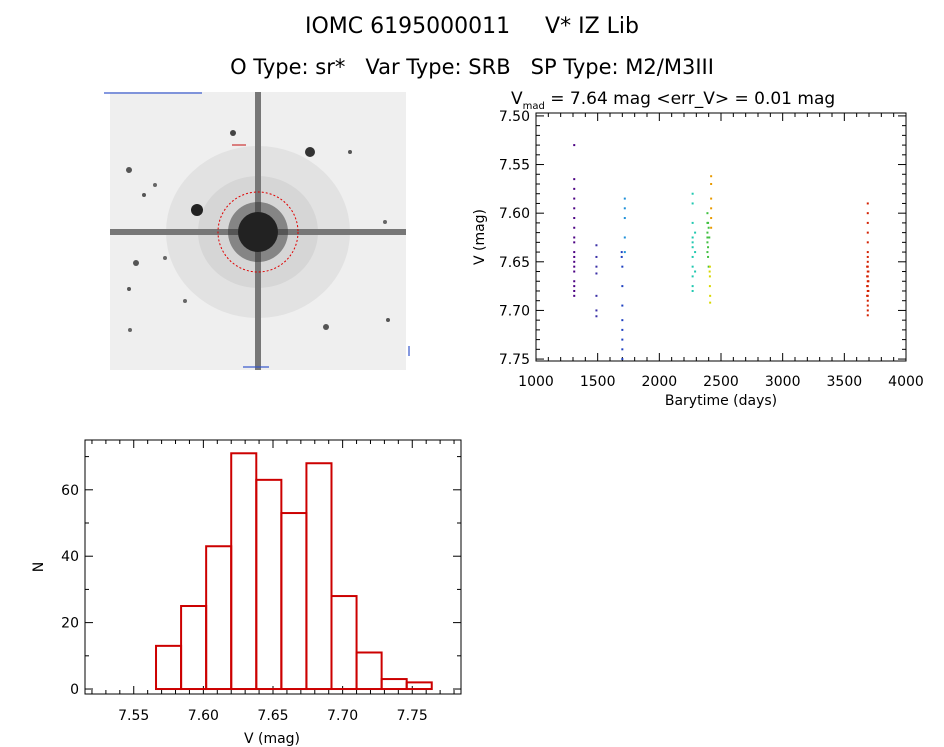  Describe the element at coordinates (412, 716) in the screenshot. I see `x-tick-label: 7.75` at that location.